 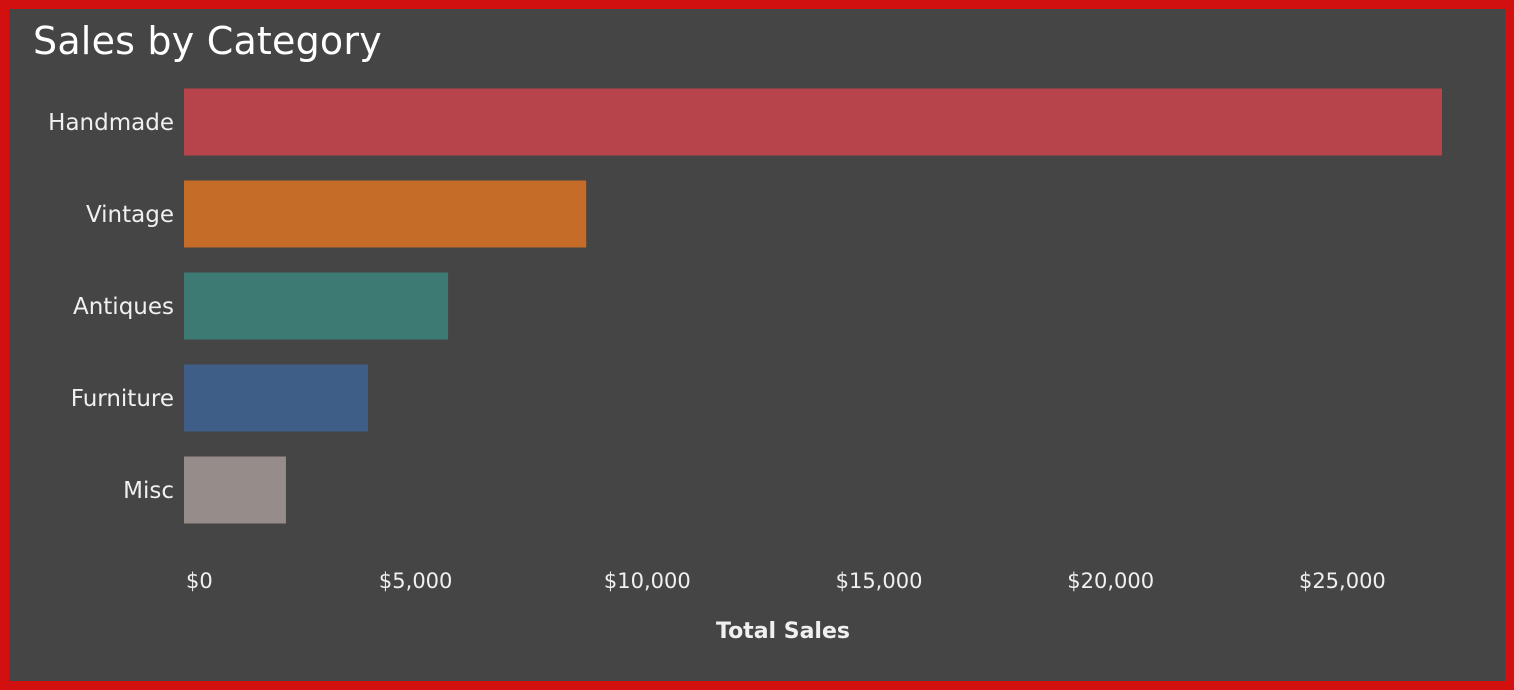 I want to click on x-tick-label: $25,000, so click(x=1342, y=581).